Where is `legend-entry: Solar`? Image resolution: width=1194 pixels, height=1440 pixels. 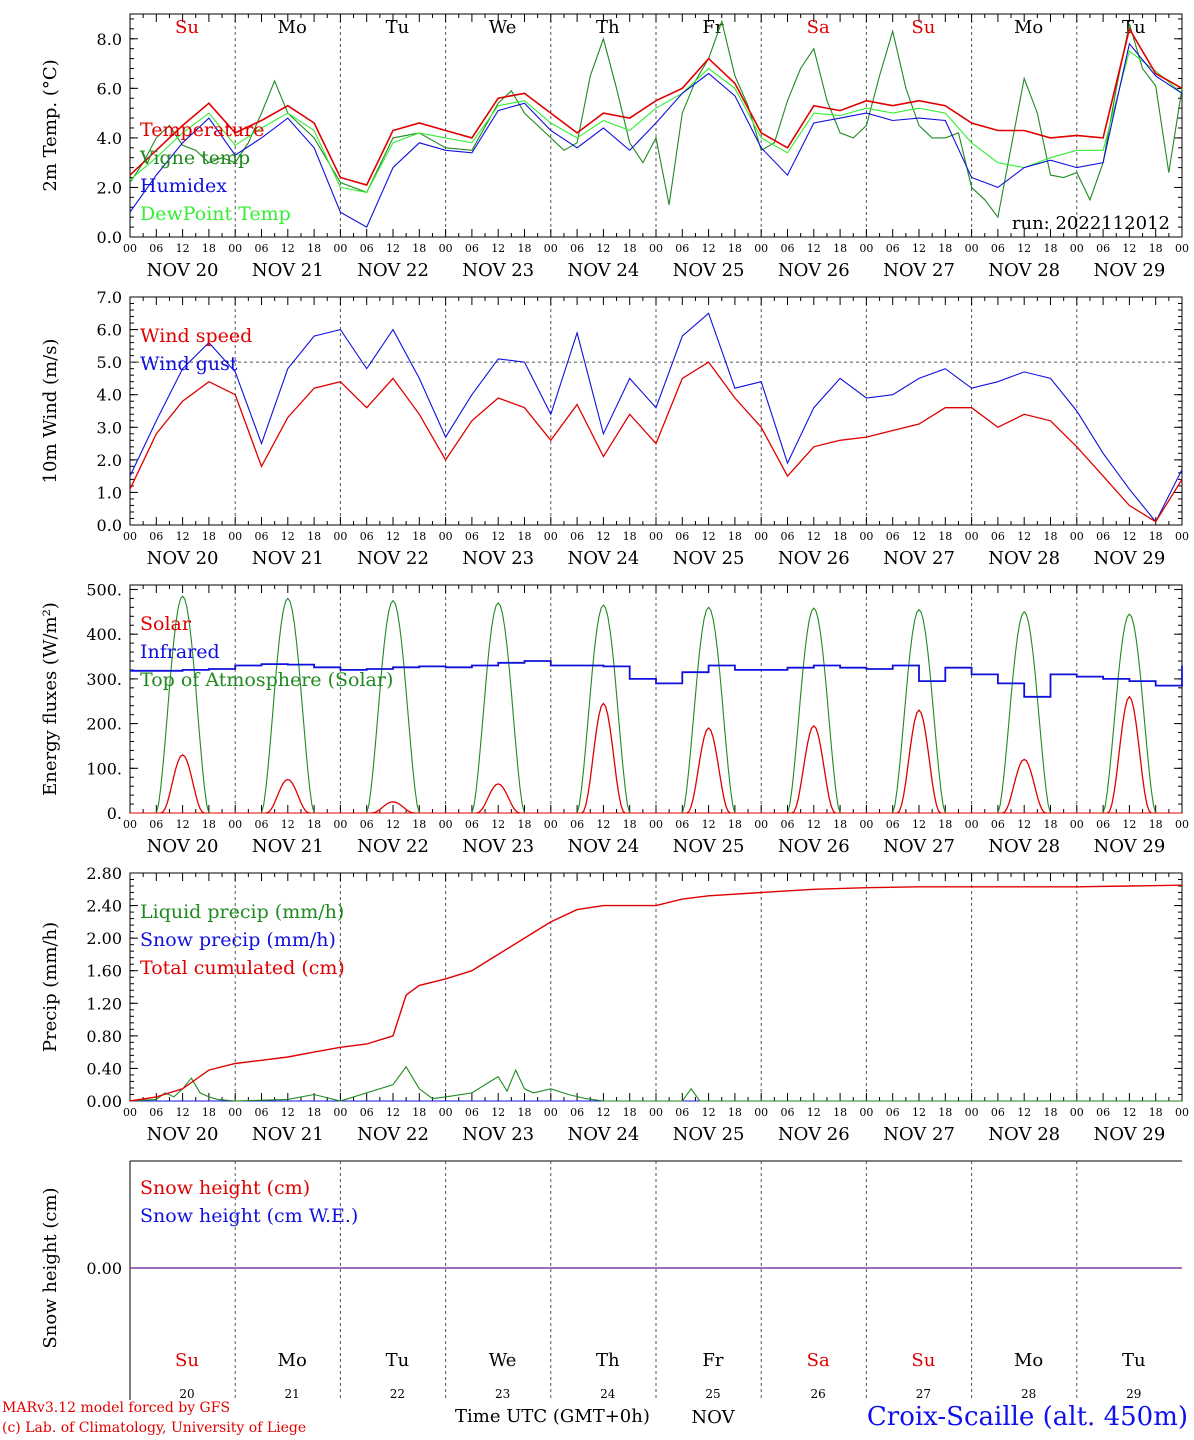
legend-entry: Solar is located at coordinates (166, 624).